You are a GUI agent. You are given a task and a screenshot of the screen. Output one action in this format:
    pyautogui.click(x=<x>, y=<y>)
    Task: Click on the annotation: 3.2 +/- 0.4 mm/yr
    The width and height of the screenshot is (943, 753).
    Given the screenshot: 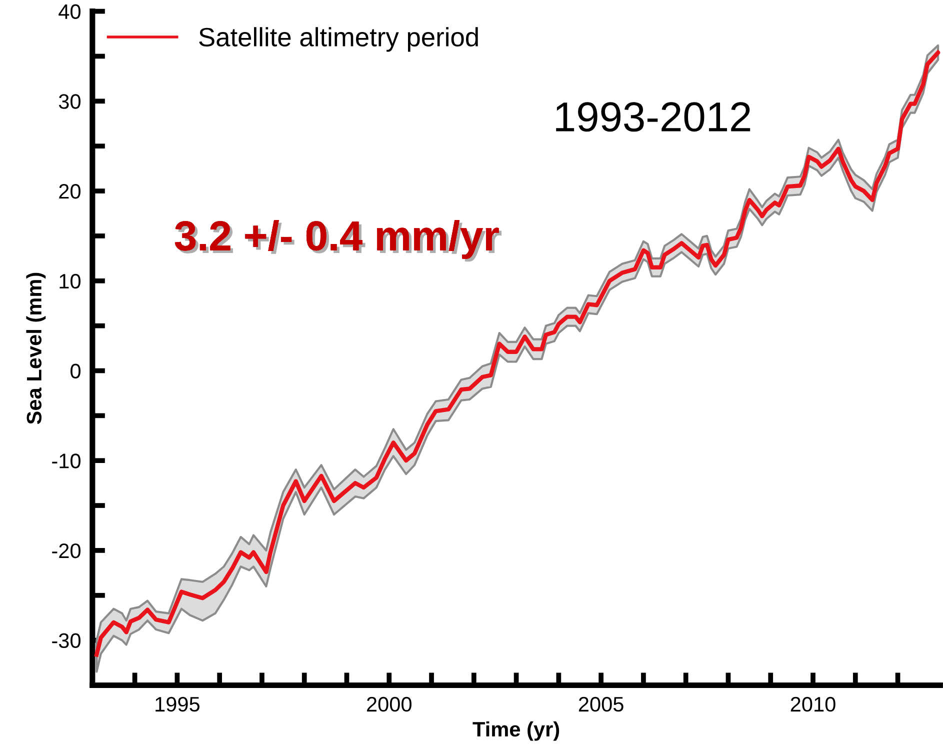 What is the action you would take?
    pyautogui.click(x=338, y=241)
    